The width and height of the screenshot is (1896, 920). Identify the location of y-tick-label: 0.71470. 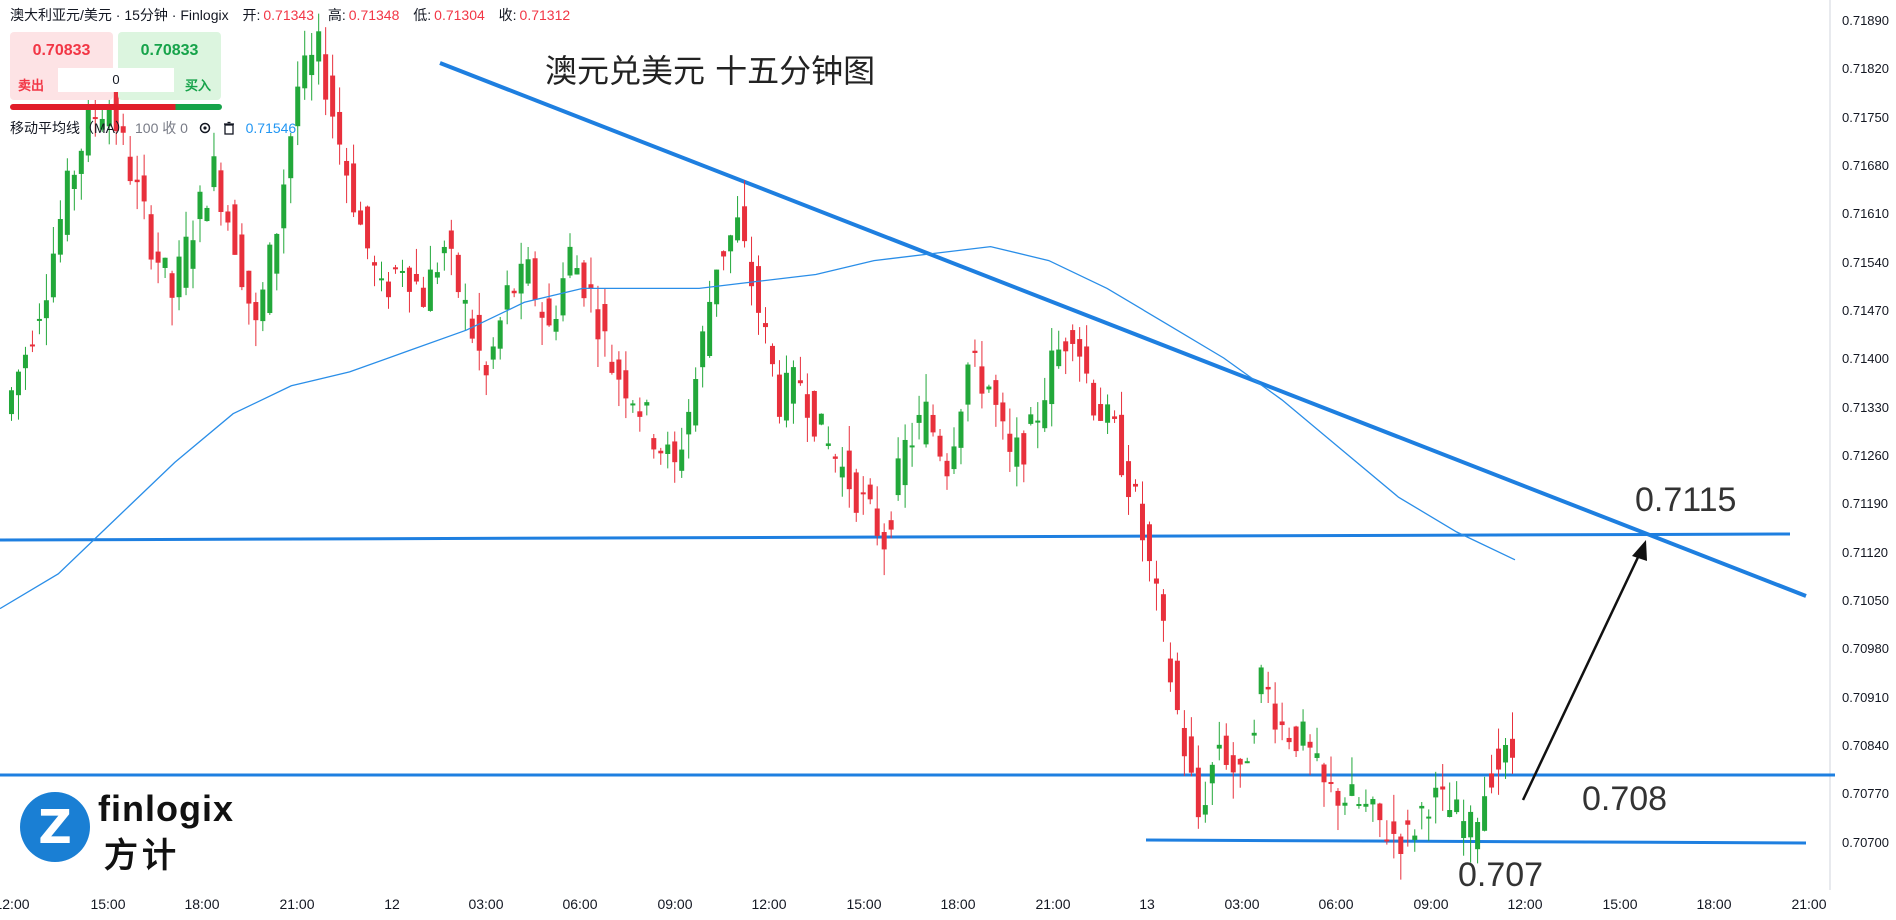
(1865, 310).